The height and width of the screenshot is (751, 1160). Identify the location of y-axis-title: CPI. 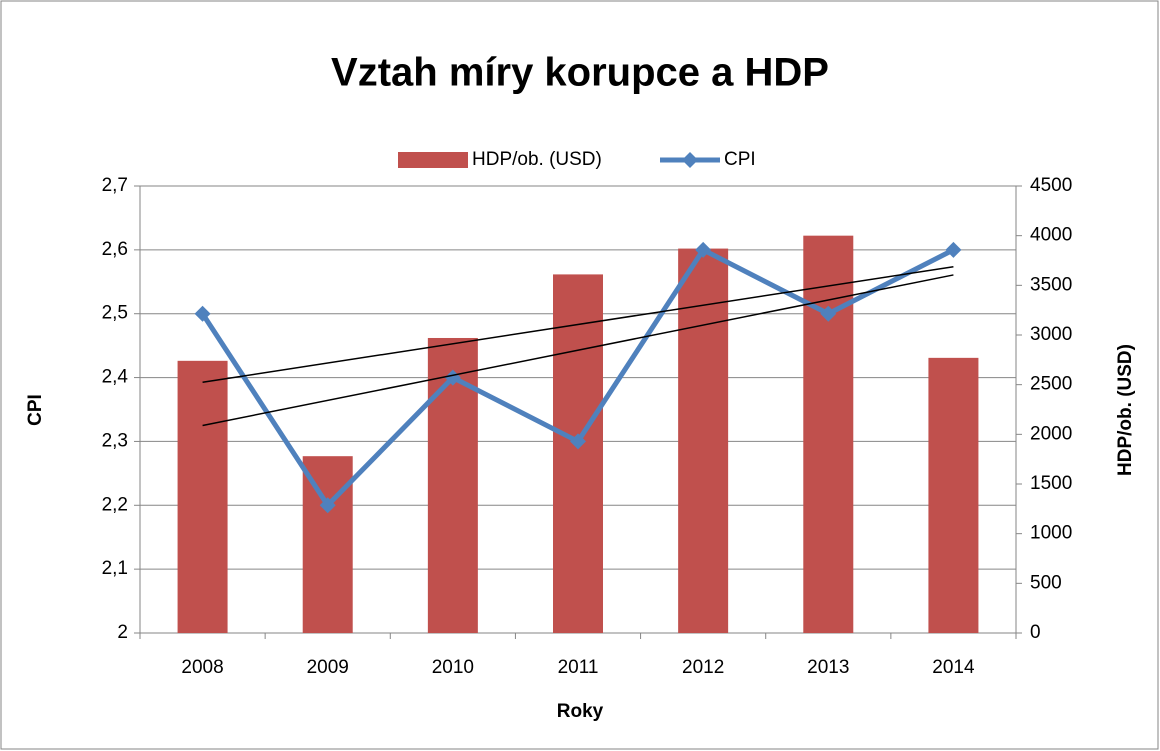
(35, 410).